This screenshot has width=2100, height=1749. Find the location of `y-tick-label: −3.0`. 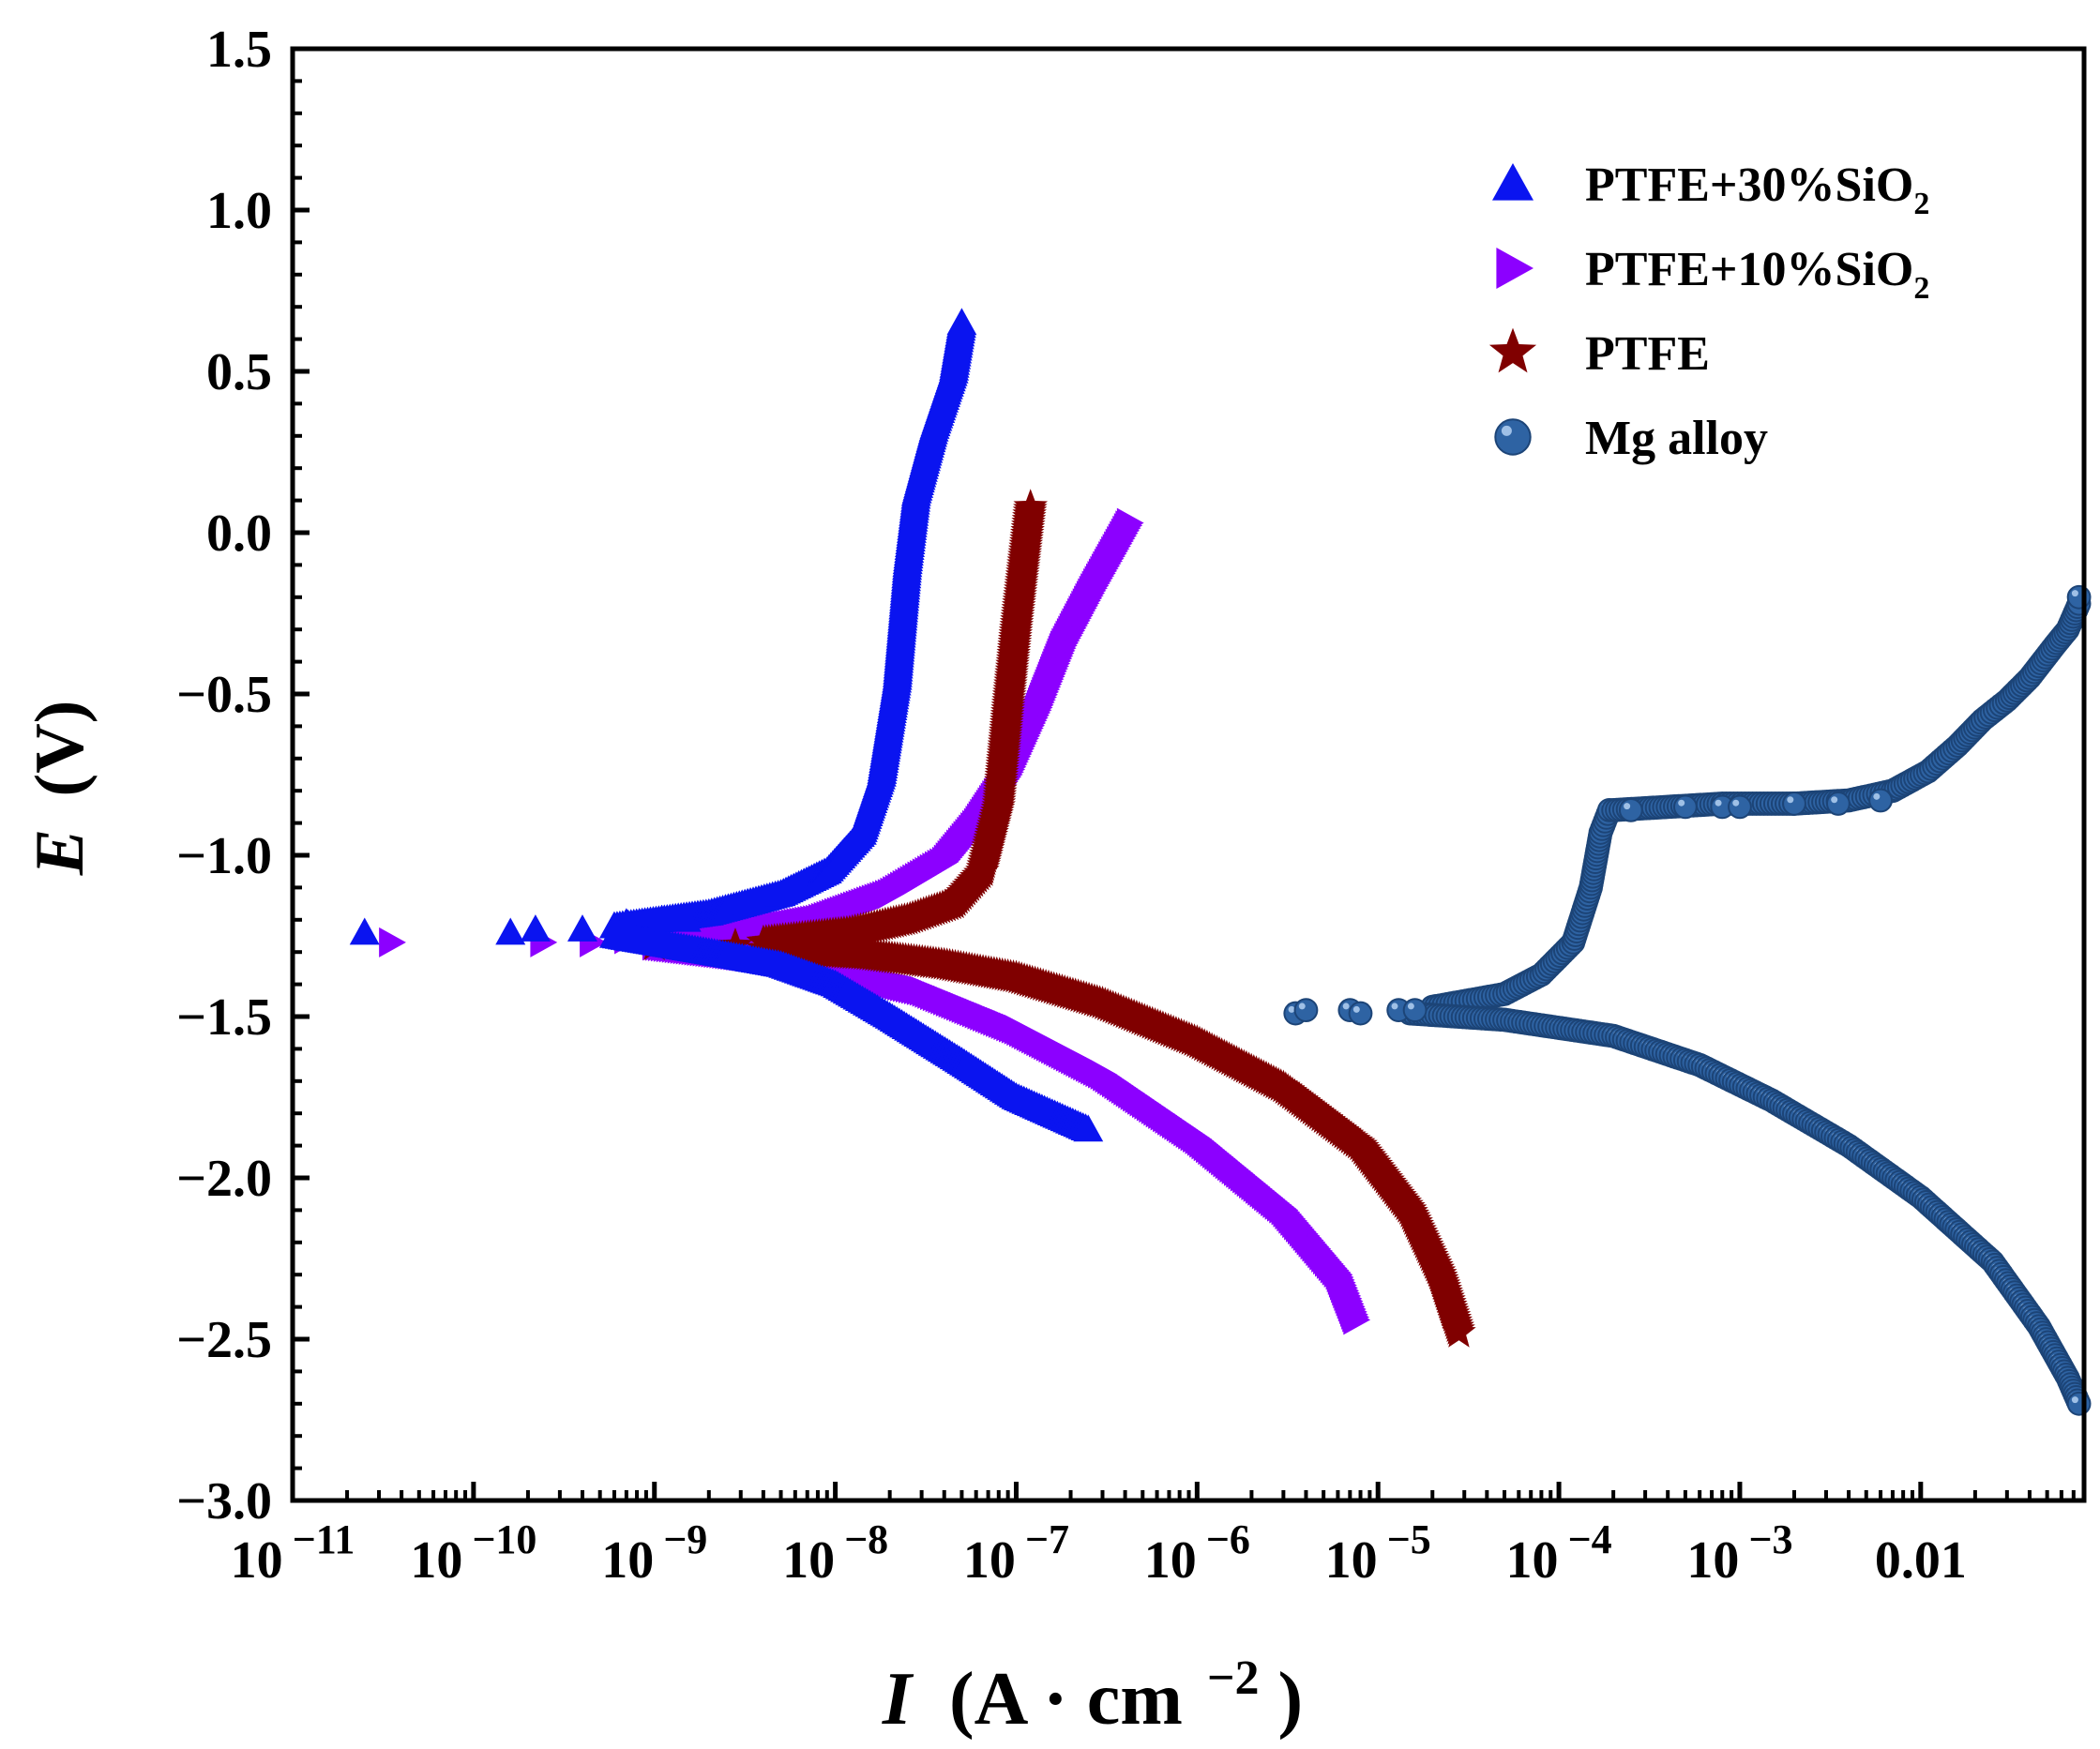

y-tick-label: −3.0 is located at coordinates (224, 1501).